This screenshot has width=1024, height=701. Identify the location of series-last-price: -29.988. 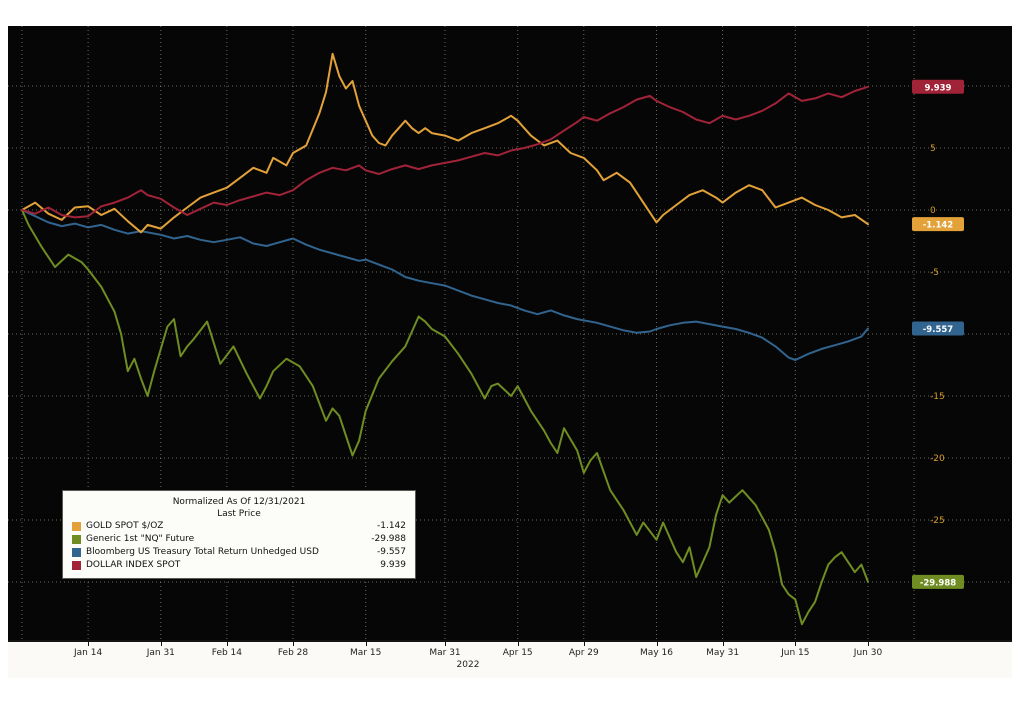
(388, 539).